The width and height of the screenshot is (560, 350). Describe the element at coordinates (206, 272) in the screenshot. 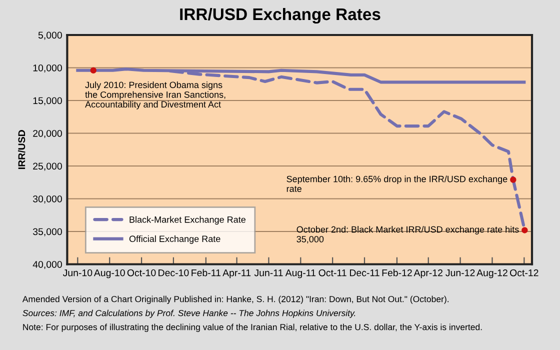

I see `x-tick-label: Feb-11` at that location.